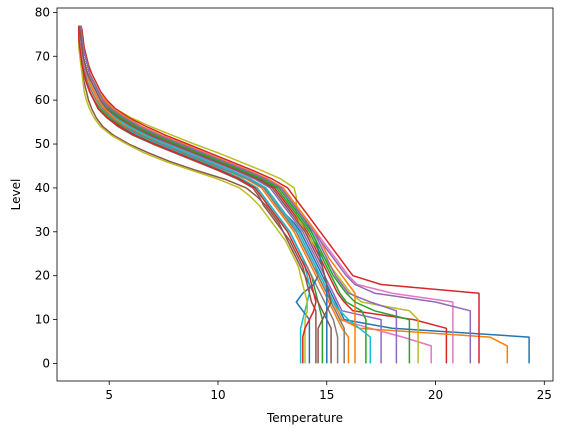  What do you see at coordinates (42, 56) in the screenshot?
I see `y-tick-label: 70` at bounding box center [42, 56].